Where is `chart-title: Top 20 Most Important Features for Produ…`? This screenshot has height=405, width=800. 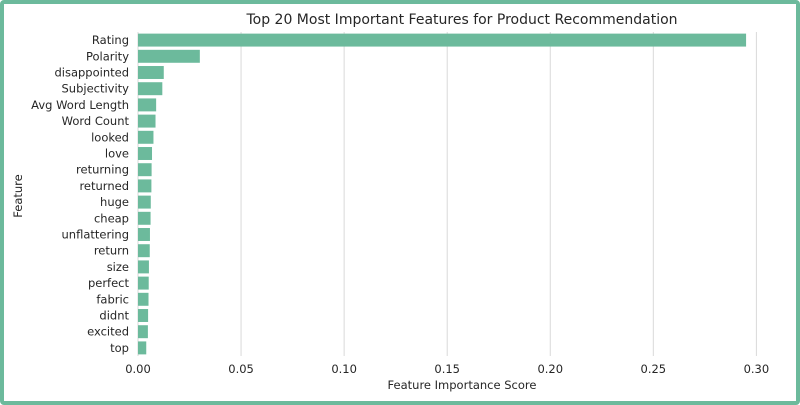
chart-title: Top 20 Most Important Features for Produ… is located at coordinates (461, 20).